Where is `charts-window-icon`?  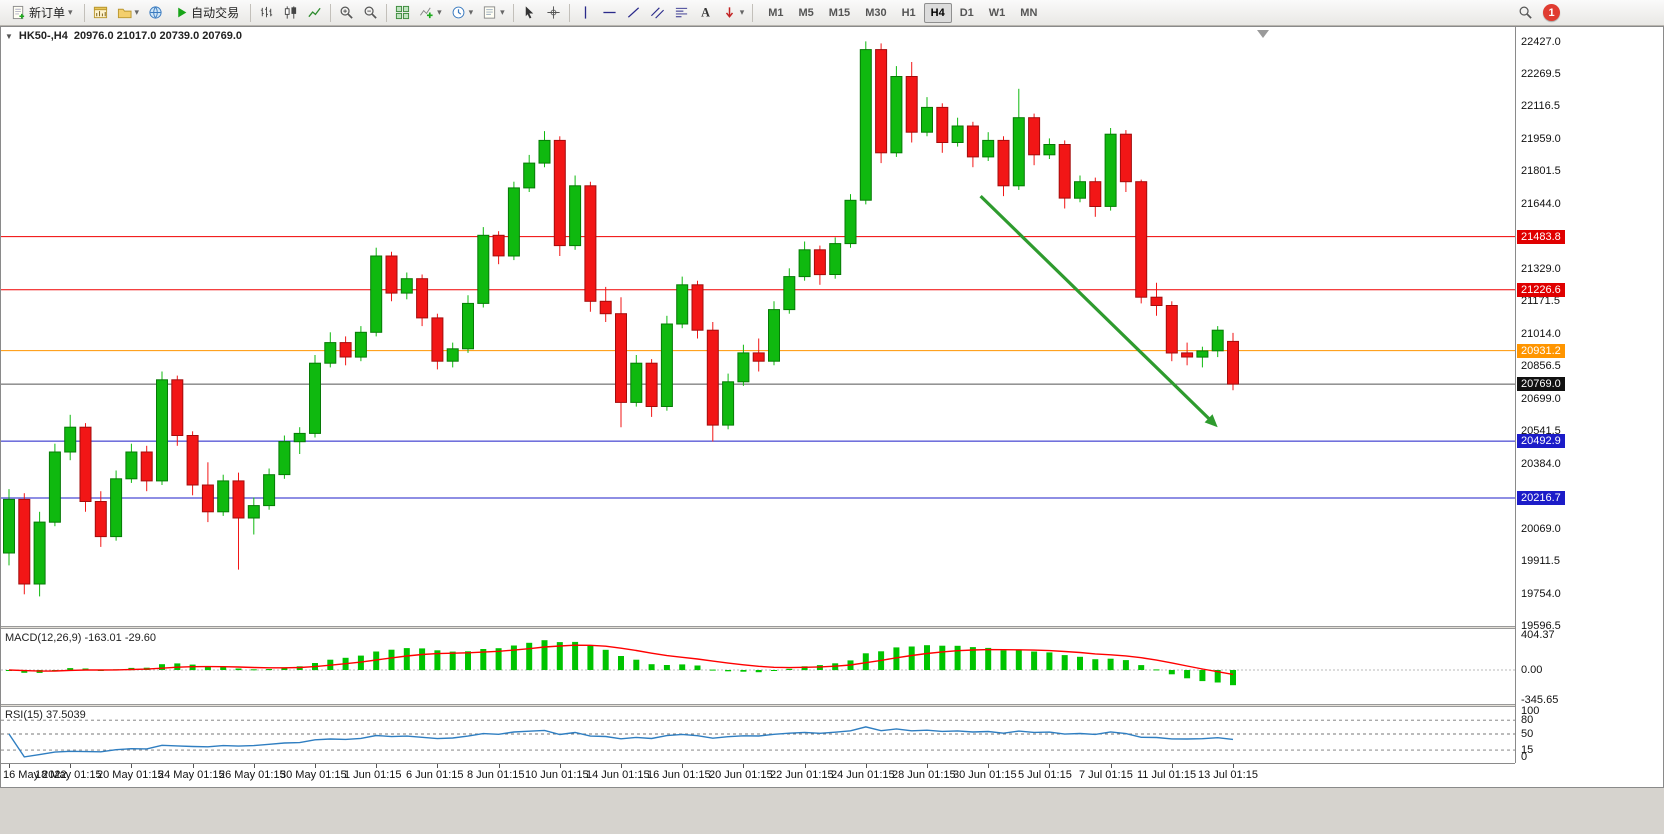 charts-window-icon is located at coordinates (100, 12).